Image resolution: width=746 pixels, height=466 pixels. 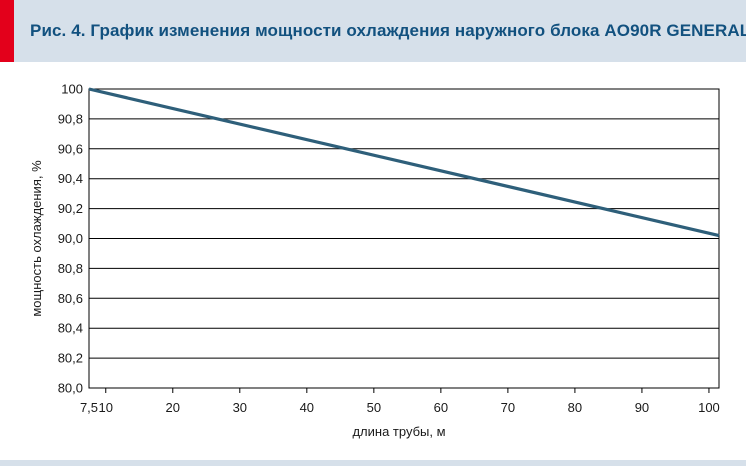 I want to click on x-tick-label: 70, so click(x=508, y=407).